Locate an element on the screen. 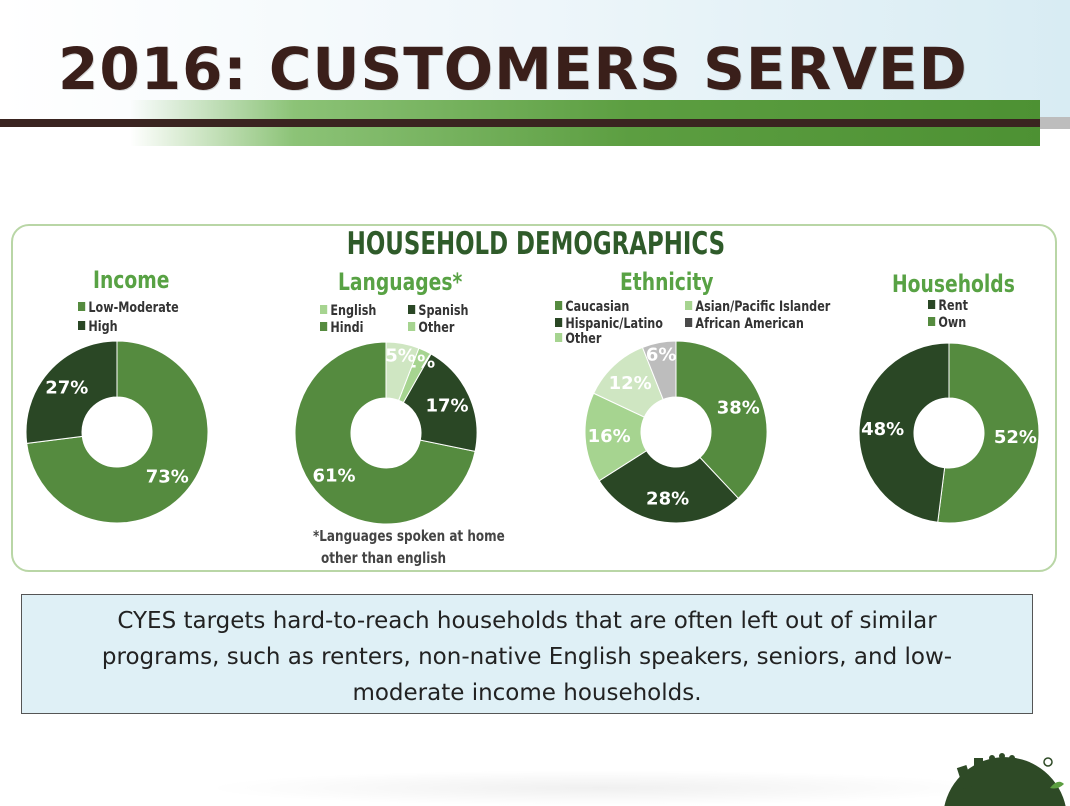 The image size is (1070, 806). slice-label-asian-pacific-islander: 12% is located at coordinates (630, 383).